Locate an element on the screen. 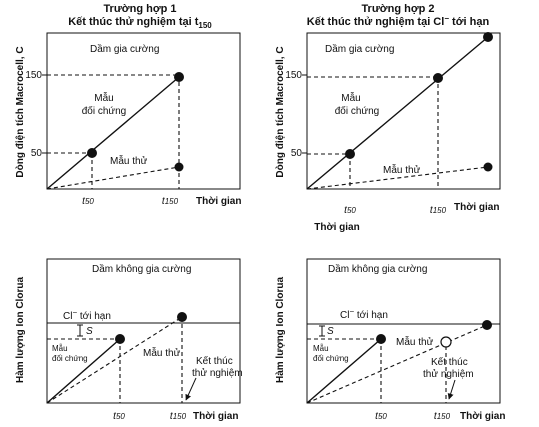  case1-title-line1: Trường hợp 1 is located at coordinates (139, 9).